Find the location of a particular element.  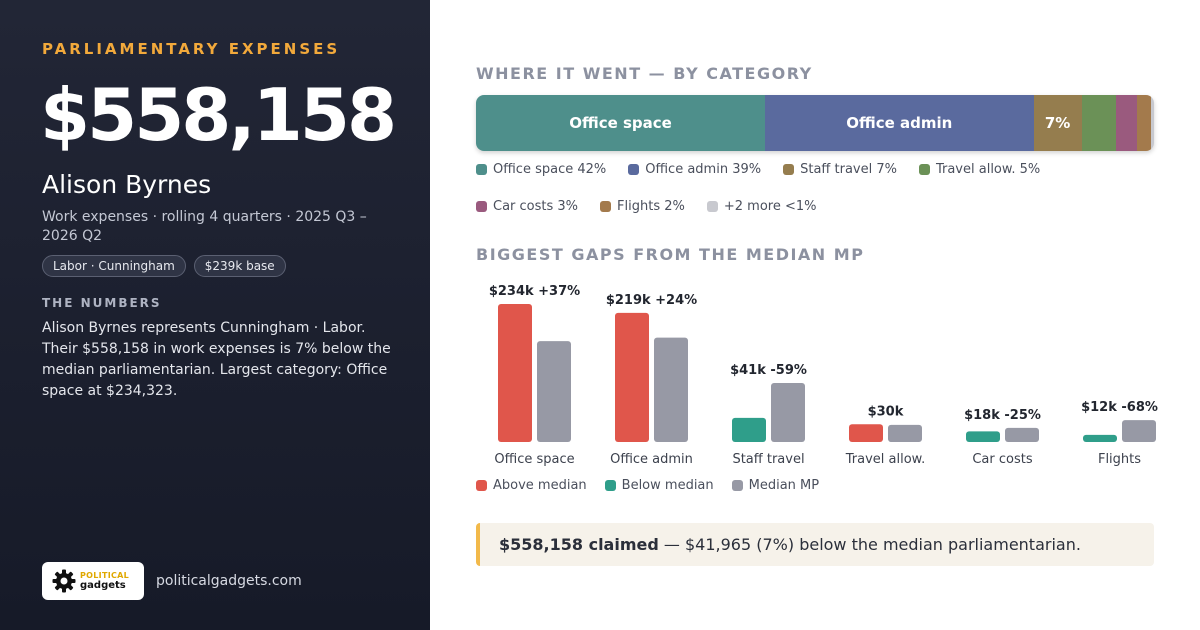

kicker: PARLIAMENTARY EXPENSES is located at coordinates (191, 49).